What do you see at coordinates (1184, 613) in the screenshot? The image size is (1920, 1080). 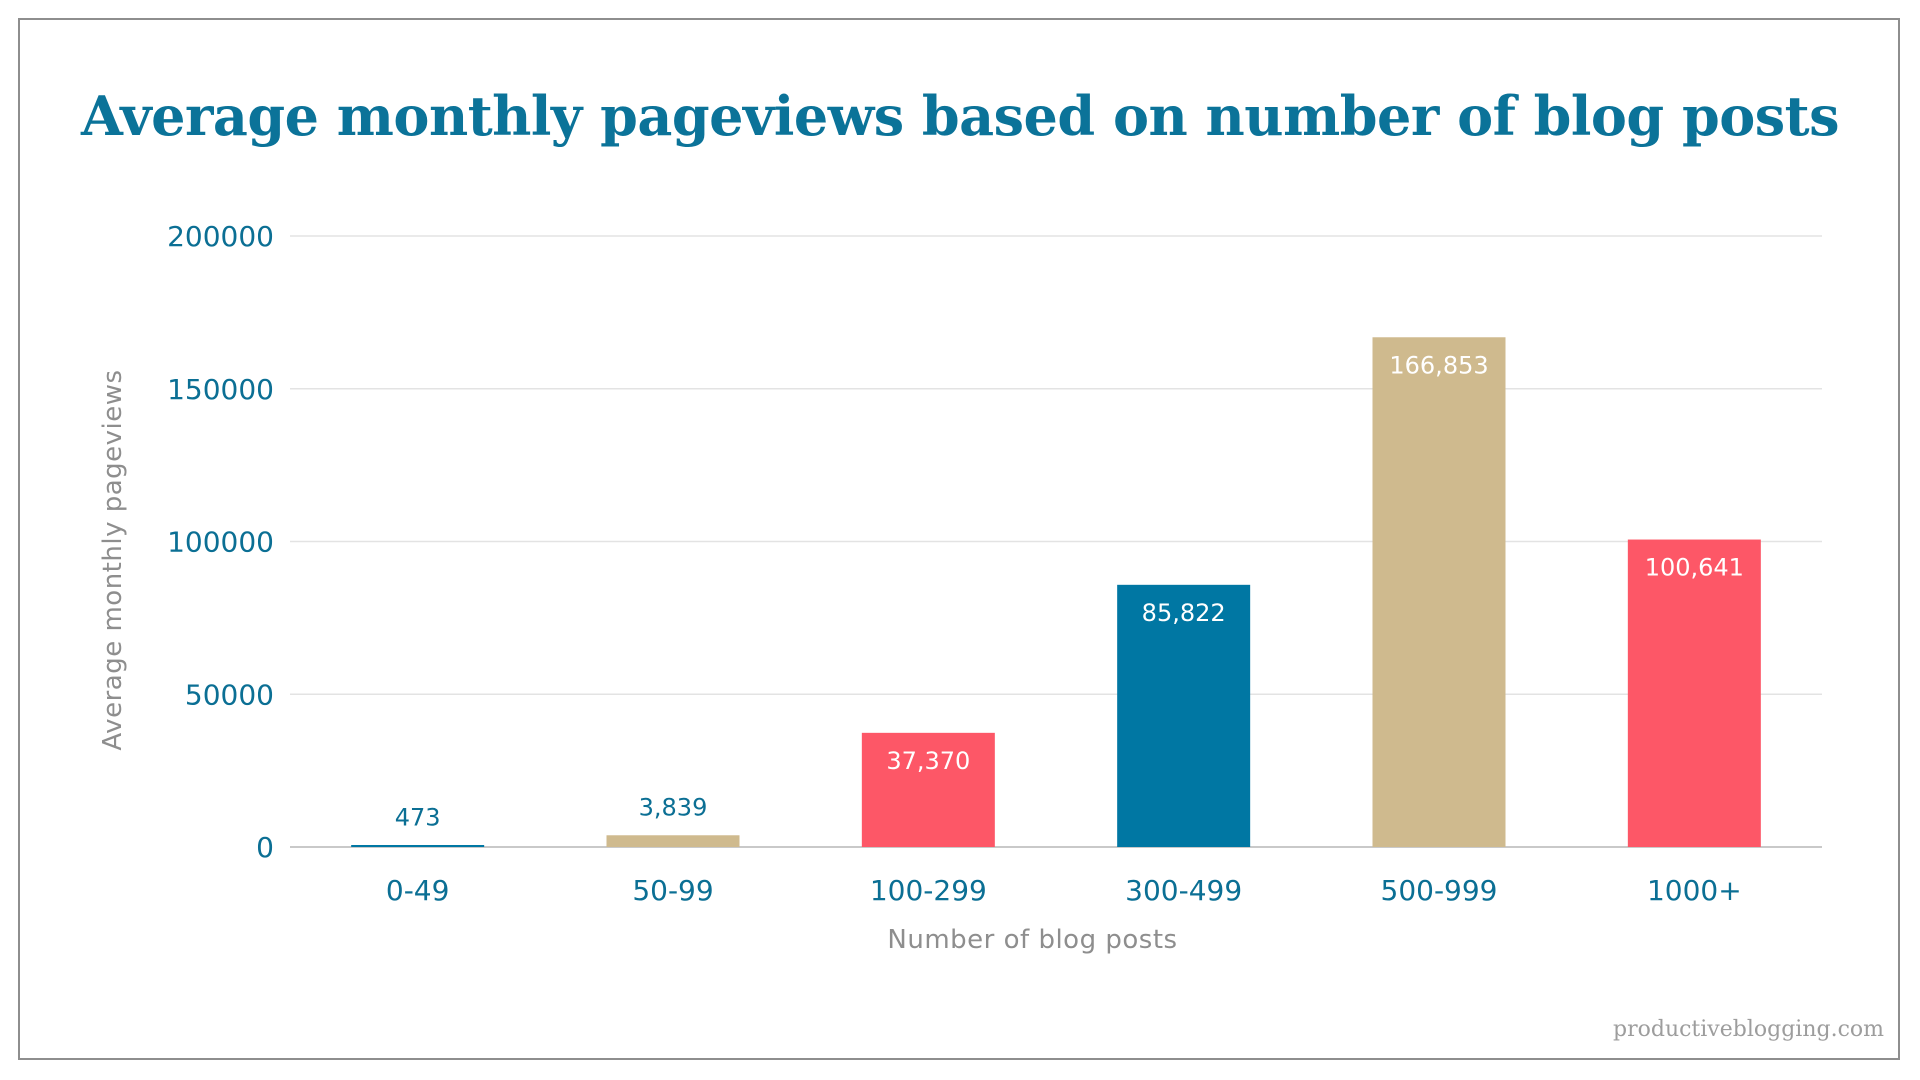 I see `data-label: 85,822` at bounding box center [1184, 613].